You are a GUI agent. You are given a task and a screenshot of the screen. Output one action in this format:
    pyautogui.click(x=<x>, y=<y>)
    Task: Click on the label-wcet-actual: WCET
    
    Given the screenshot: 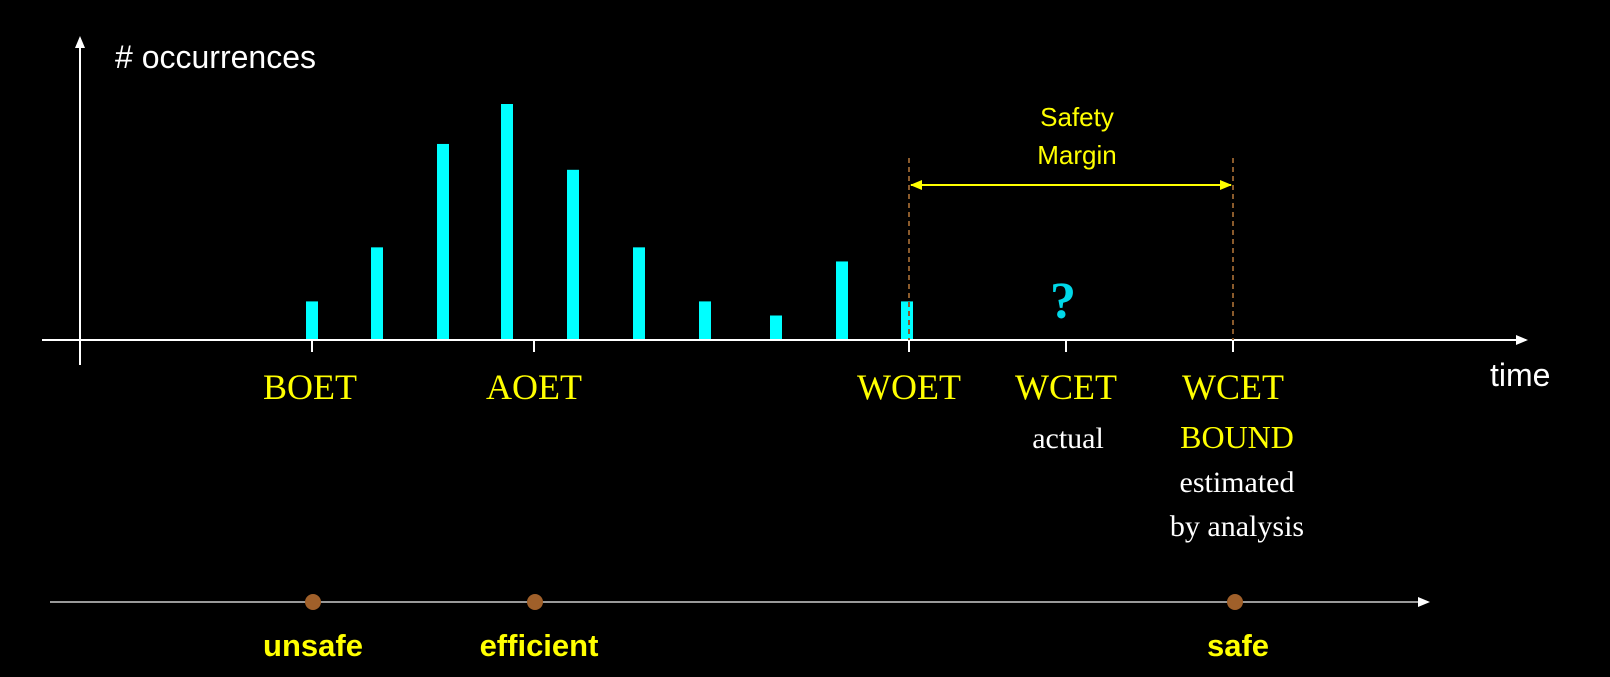 What is the action you would take?
    pyautogui.click(x=1066, y=387)
    